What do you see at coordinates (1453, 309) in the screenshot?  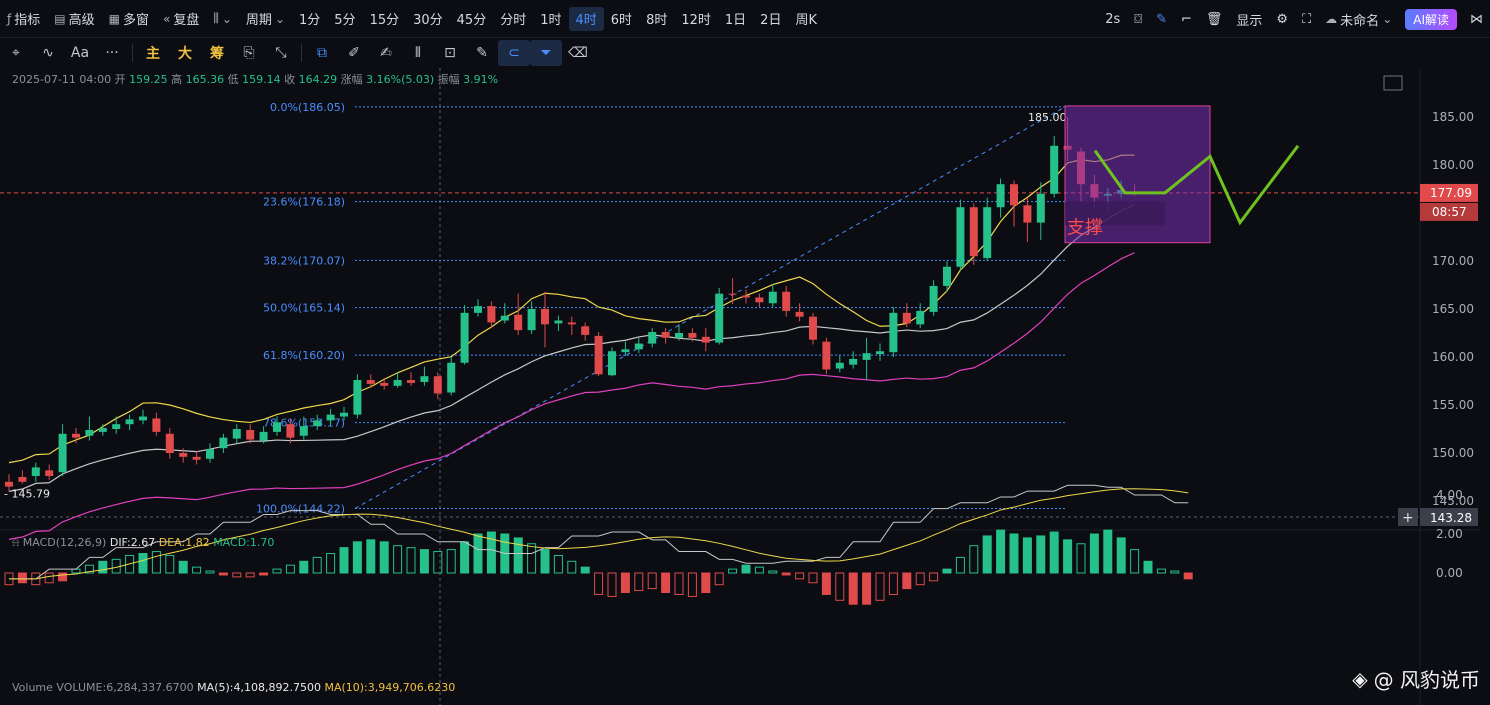 I see `price-tick: 165.00` at bounding box center [1453, 309].